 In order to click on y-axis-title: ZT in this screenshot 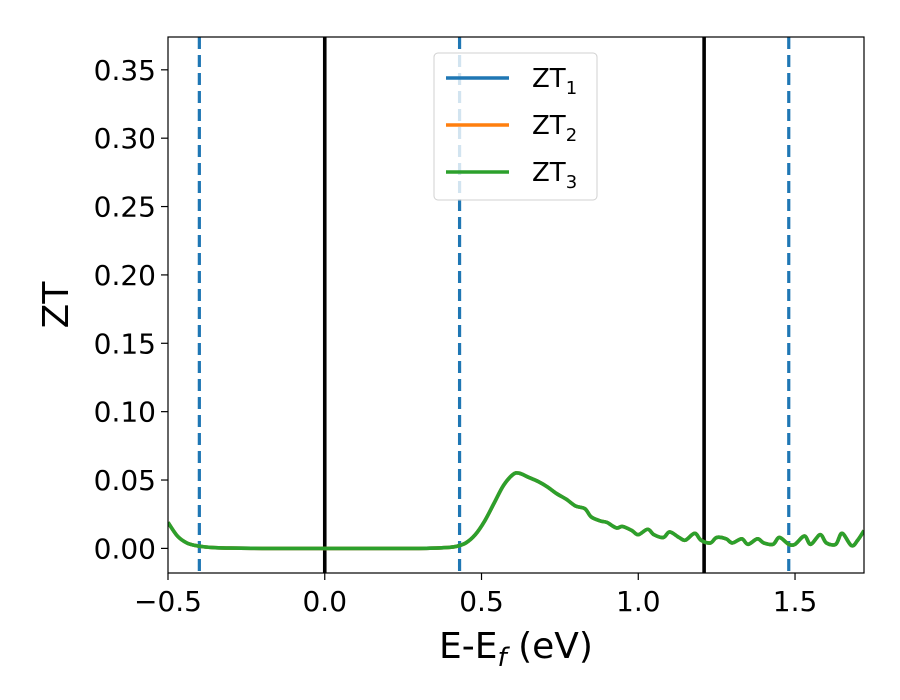, I will do `click(56, 305)`.